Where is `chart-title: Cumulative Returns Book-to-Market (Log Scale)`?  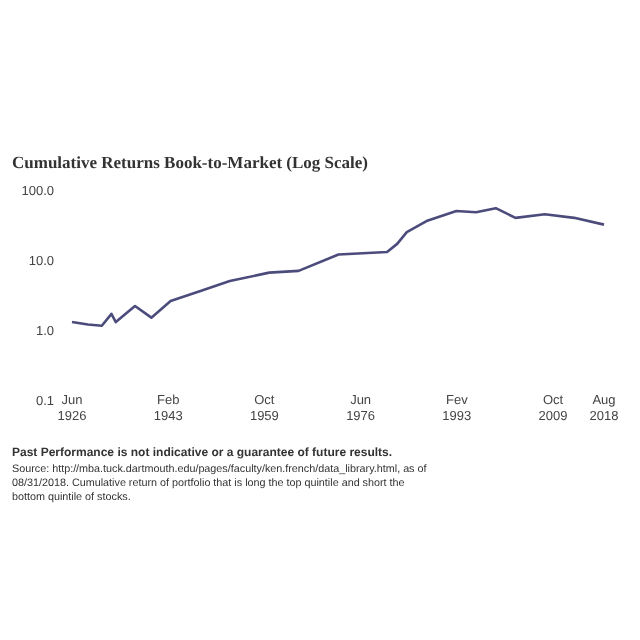
chart-title: Cumulative Returns Book-to-Market (Log Scale) is located at coordinates (190, 162).